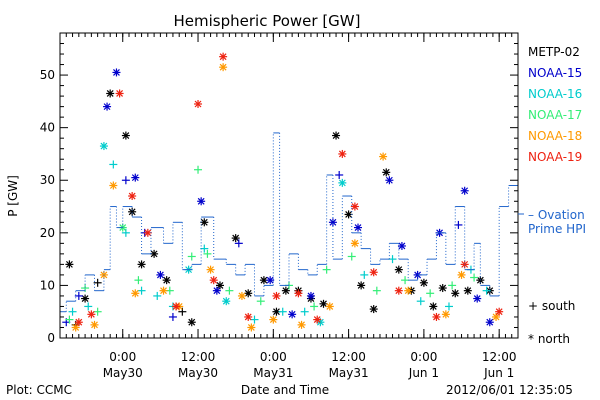 Image resolution: width=600 pixels, height=400 pixels. Describe the element at coordinates (423, 373) in the screenshot. I see `x-tick-date-label-4: Jun 1` at that location.